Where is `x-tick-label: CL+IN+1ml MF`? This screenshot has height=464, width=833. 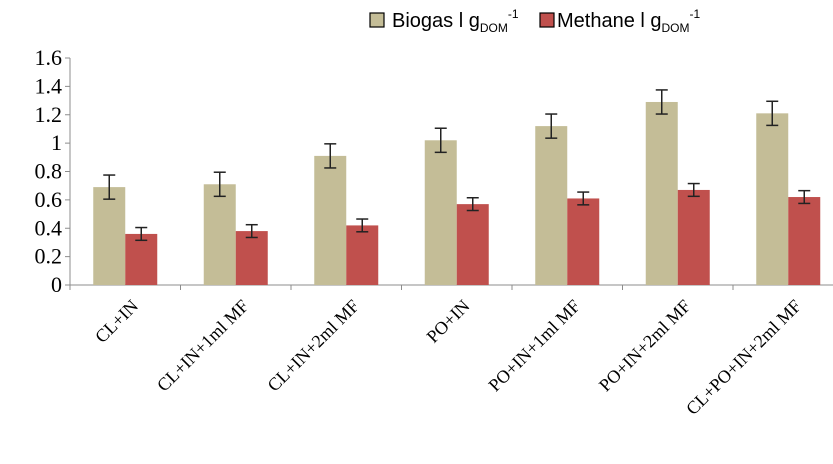 x-tick-label: CL+IN+1ml MF is located at coordinates (203, 346).